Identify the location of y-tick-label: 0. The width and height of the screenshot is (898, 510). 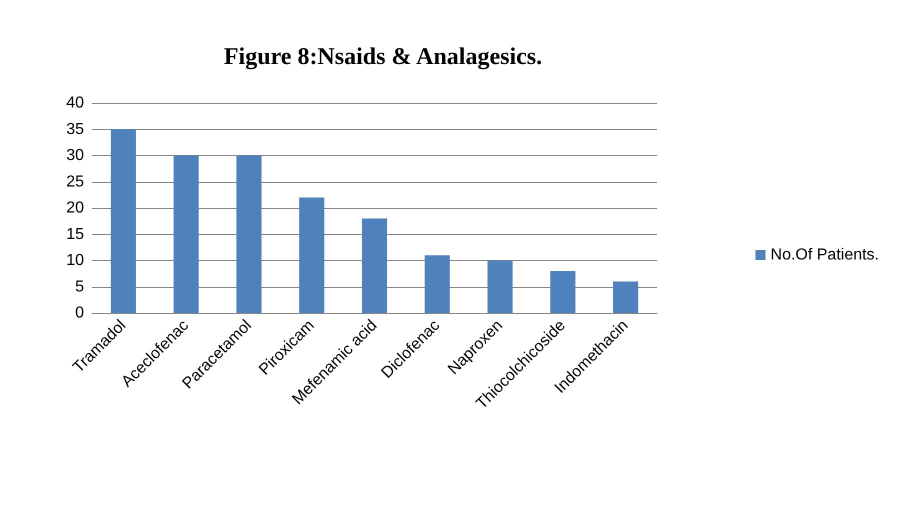
(79, 313).